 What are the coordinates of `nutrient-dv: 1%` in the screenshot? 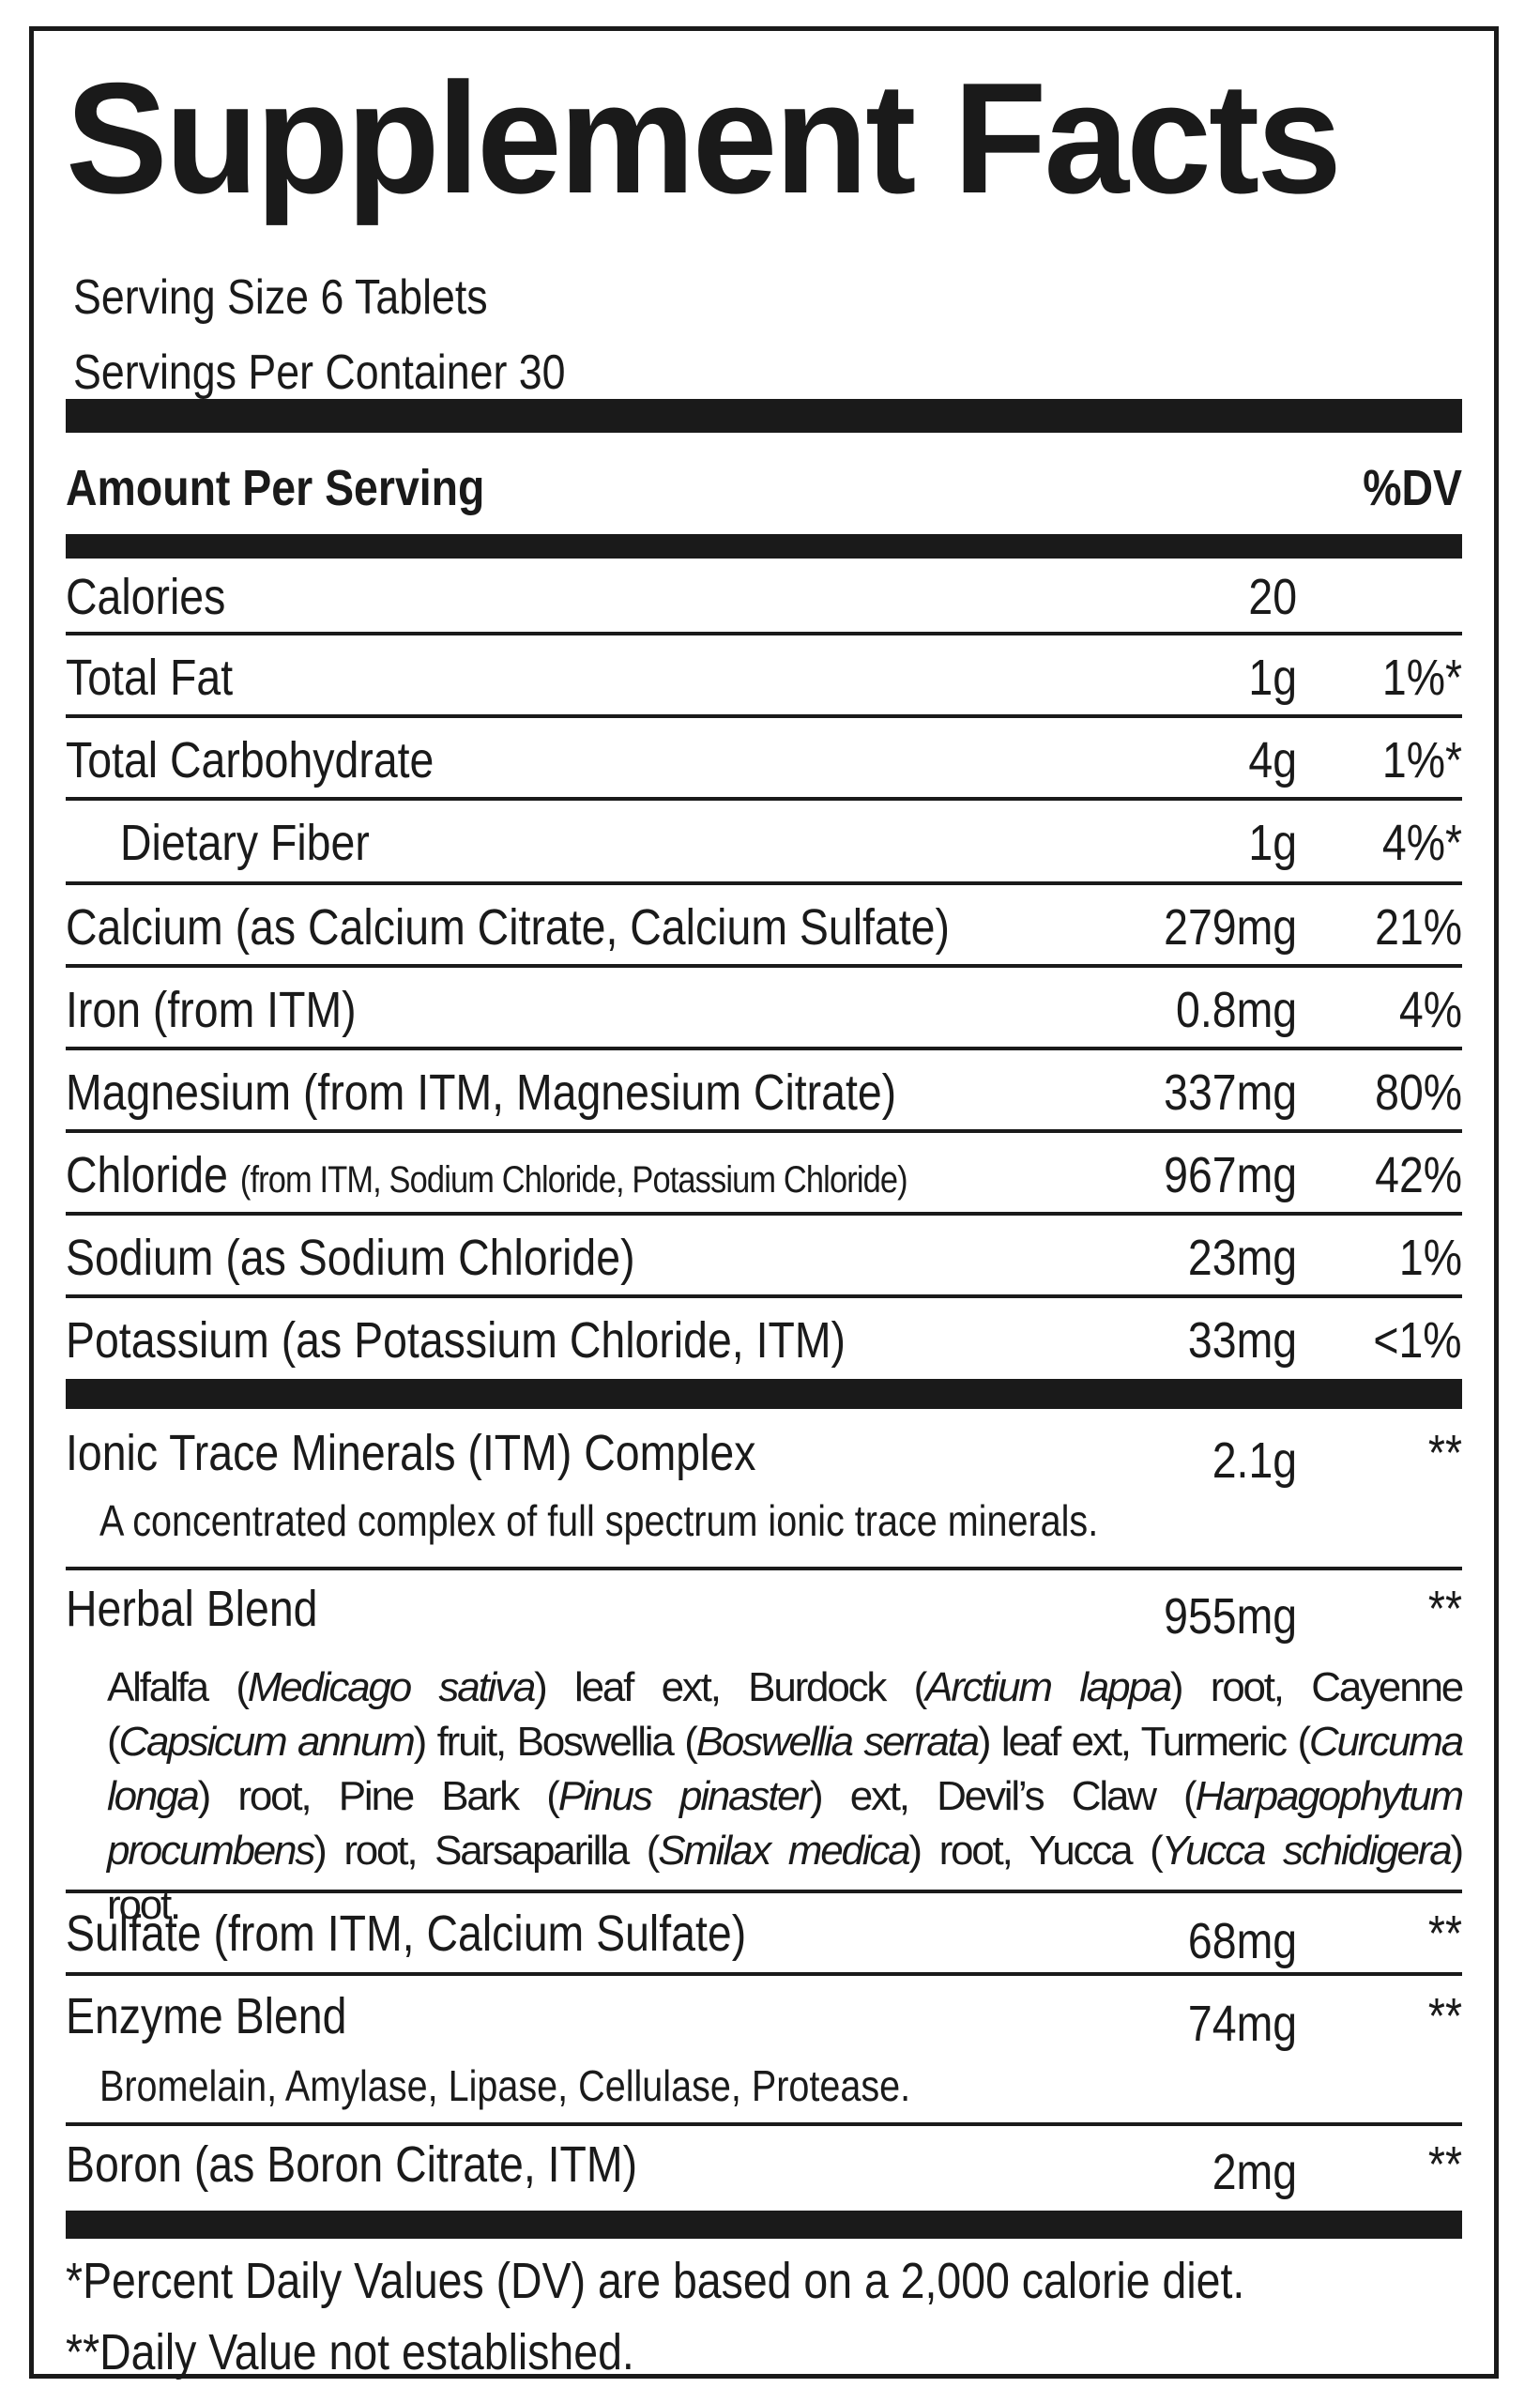 It's located at (1430, 1258).